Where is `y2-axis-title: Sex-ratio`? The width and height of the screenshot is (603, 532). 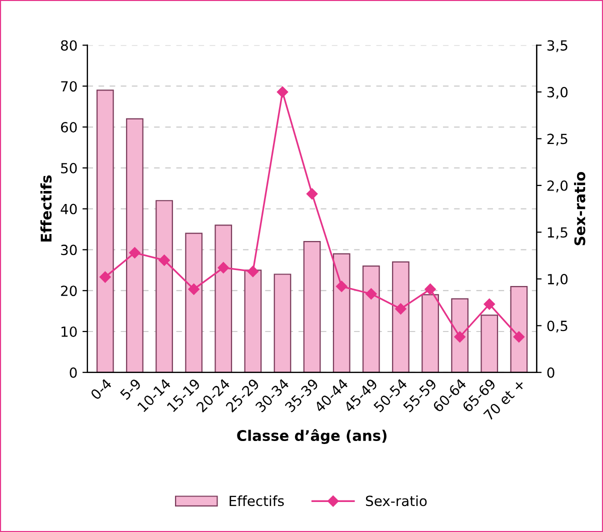
y2-axis-title: Sex-ratio is located at coordinates (580, 209).